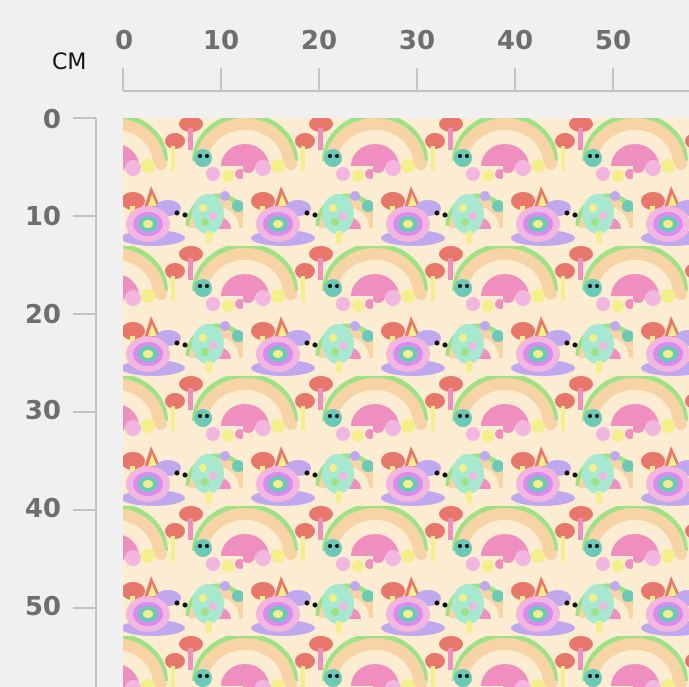 The image size is (689, 687). What do you see at coordinates (42, 607) in the screenshot?
I see `left-tick-label: 50` at bounding box center [42, 607].